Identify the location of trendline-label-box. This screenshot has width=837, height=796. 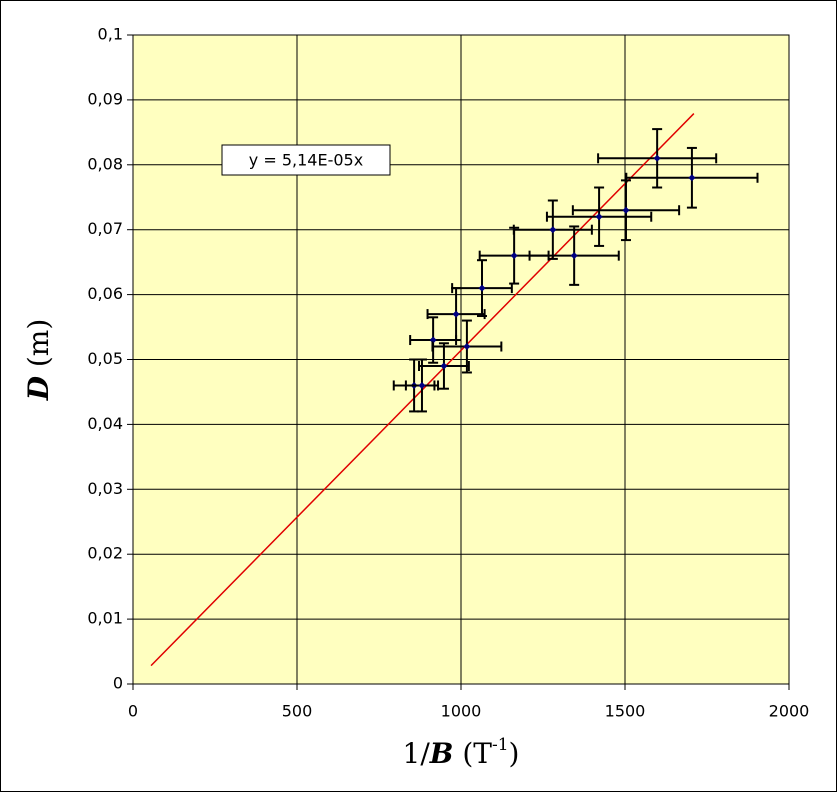
(306, 160).